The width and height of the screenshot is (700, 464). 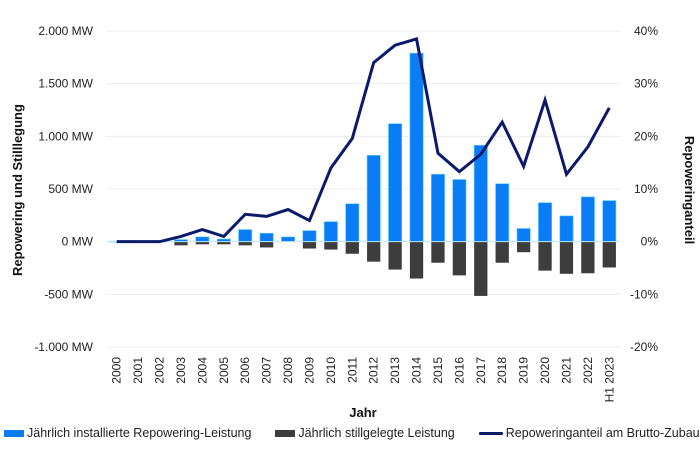 I want to click on legend-item-share: Repoweringanteil am Brutto-Zubau, so click(x=589, y=433).